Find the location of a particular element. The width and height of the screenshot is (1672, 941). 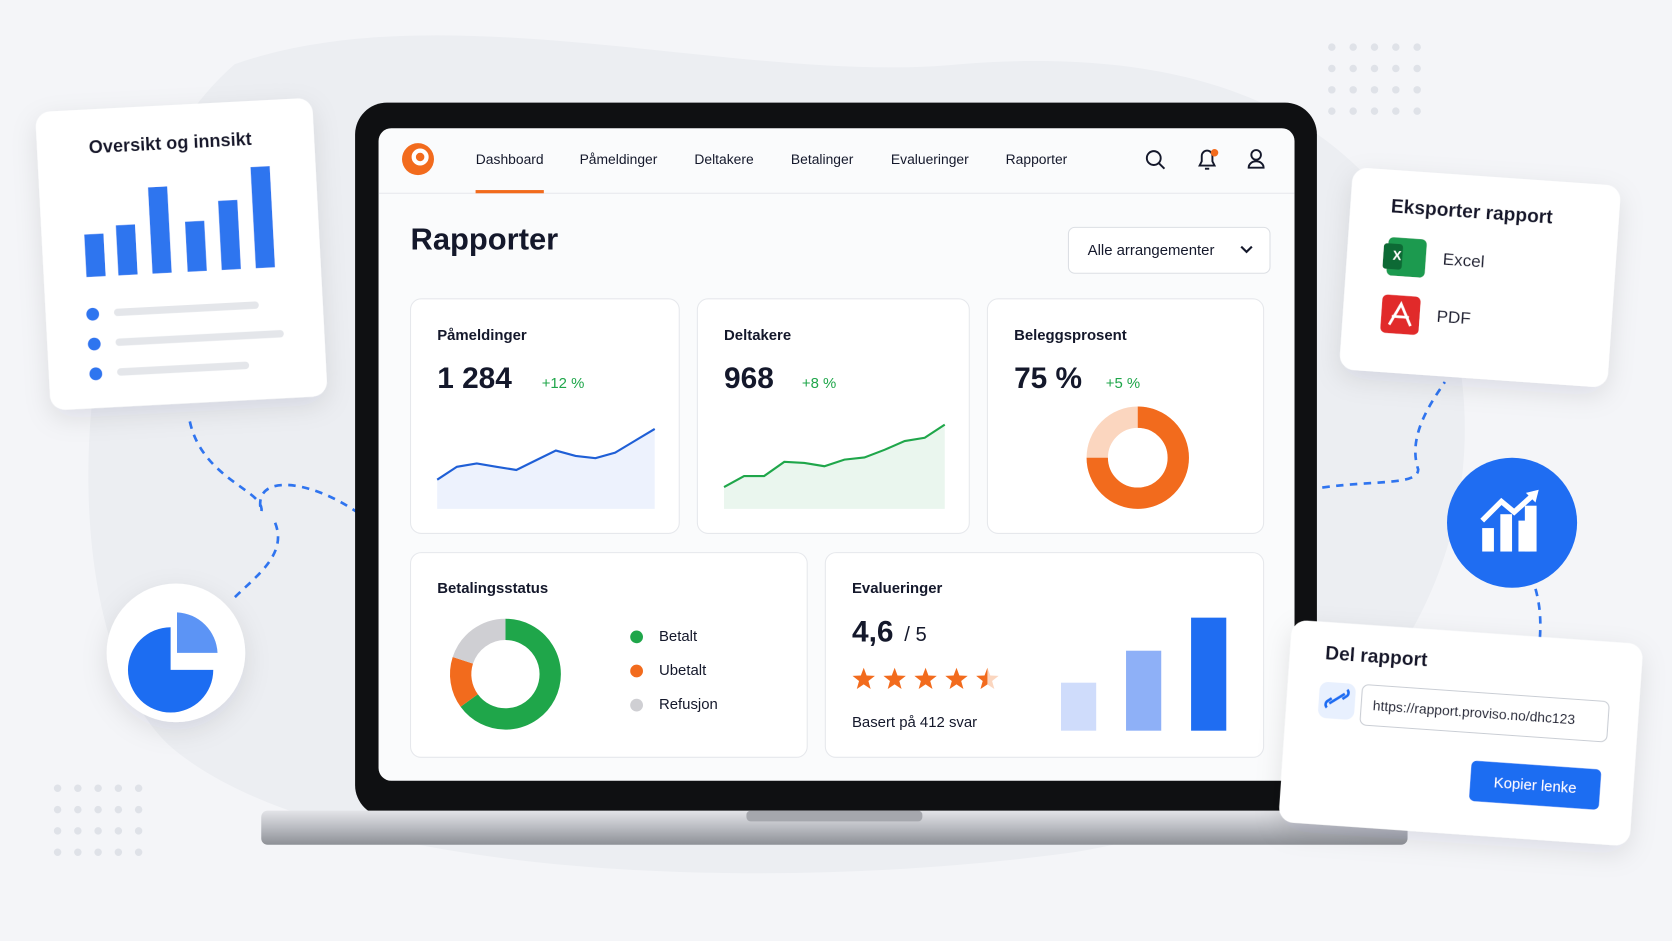

filter-dropdown: Alle arrangementer is located at coordinates (1169, 250).